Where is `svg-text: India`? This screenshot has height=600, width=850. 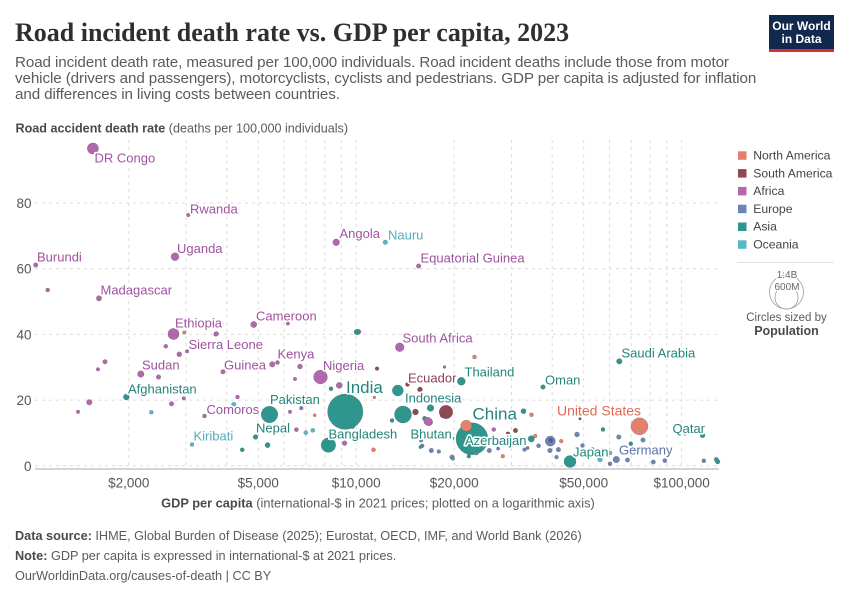
svg-text: India is located at coordinates (364, 387).